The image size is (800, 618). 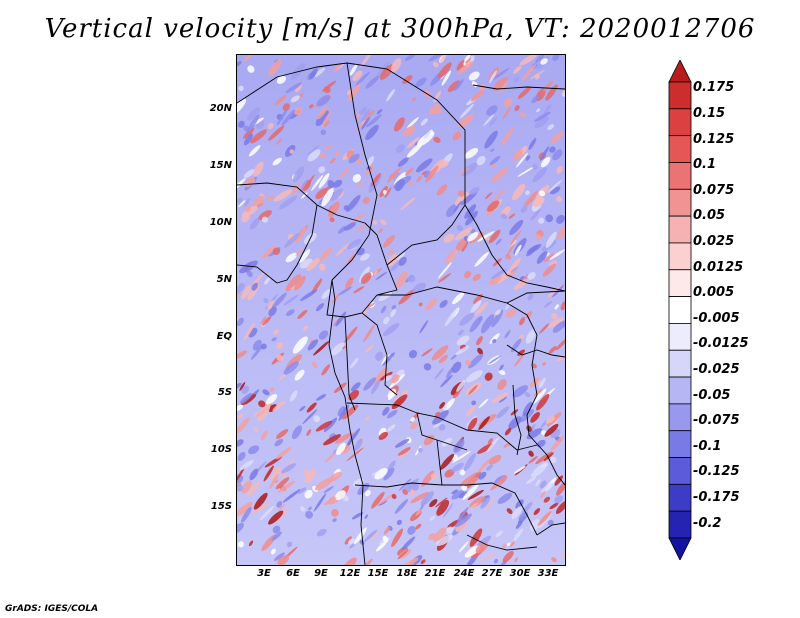 I want to click on colorbar-label: -0.1, so click(x=707, y=446).